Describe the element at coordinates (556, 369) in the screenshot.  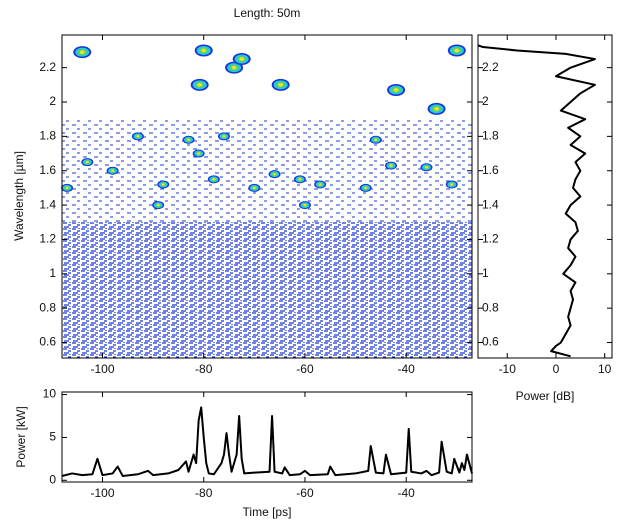
I see `x-tick-label: 0` at that location.